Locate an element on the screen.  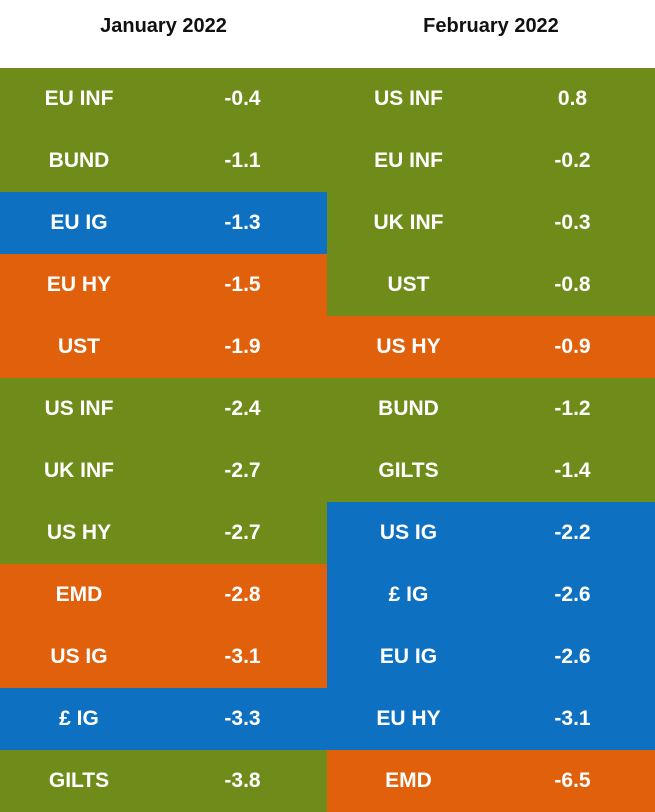
table-row: US HY -0.9 is located at coordinates (491, 347).